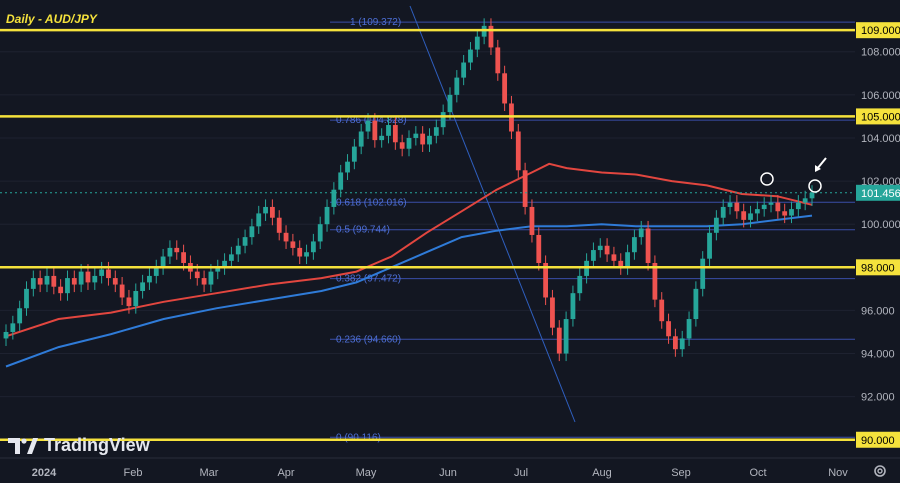 The width and height of the screenshot is (900, 483). I want to click on tradingview-logo: TradingView, so click(79, 445).